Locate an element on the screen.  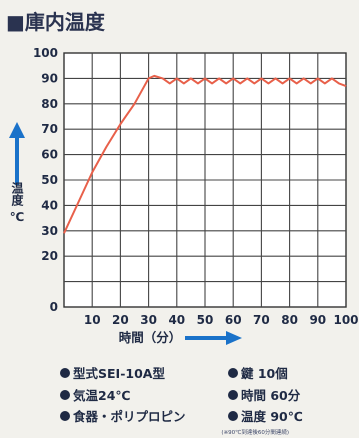
x-tick-label: 10 is located at coordinates (92, 320).